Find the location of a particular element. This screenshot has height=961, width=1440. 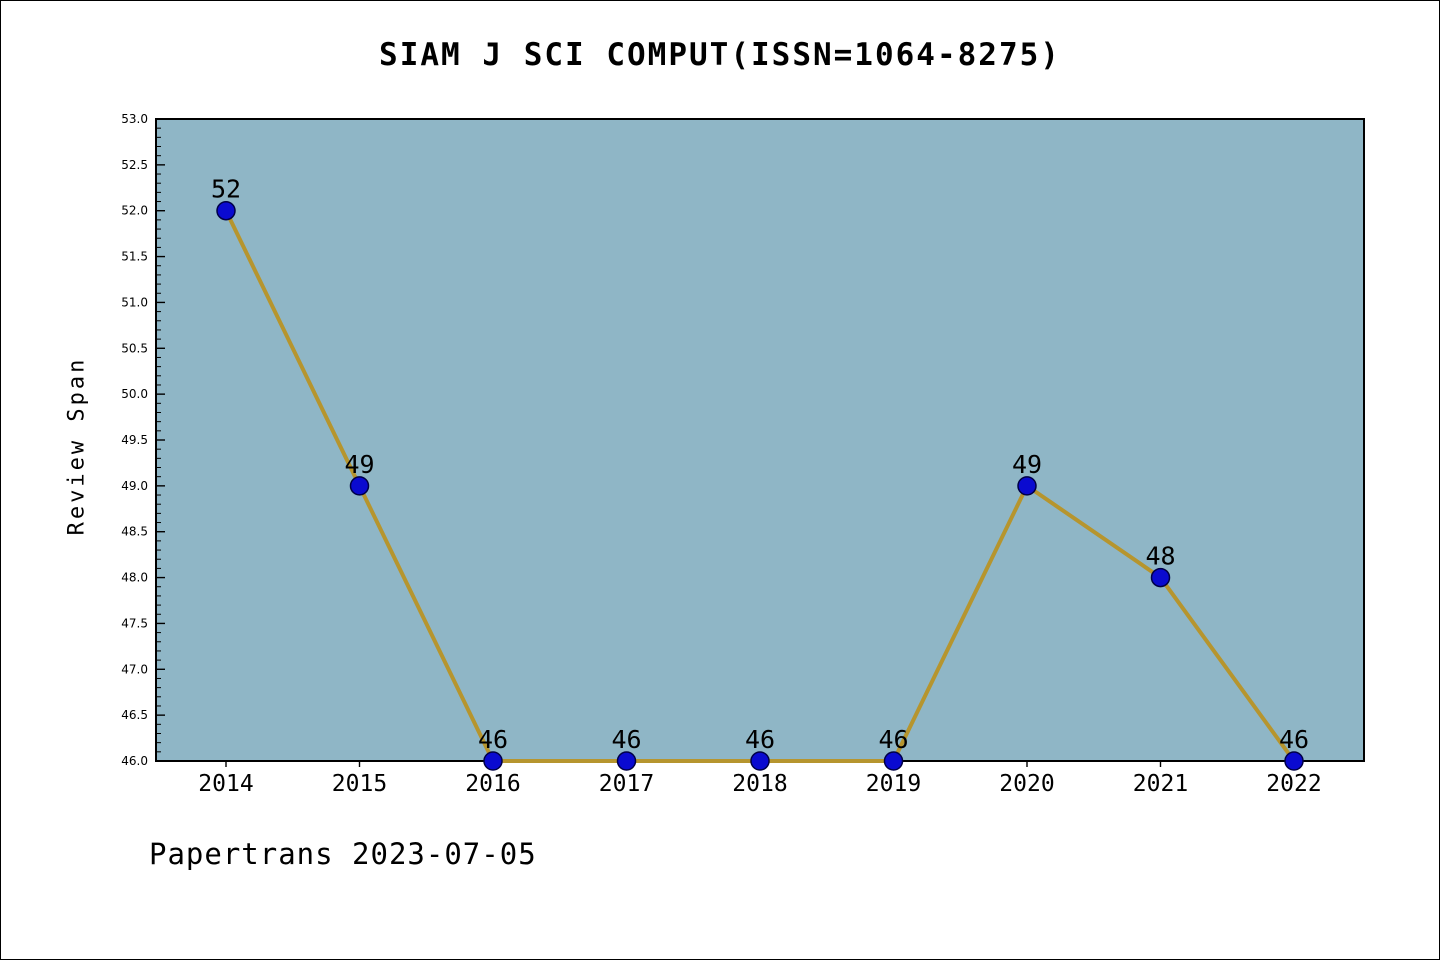

y-tick-label: 49.5 is located at coordinates (134, 440).